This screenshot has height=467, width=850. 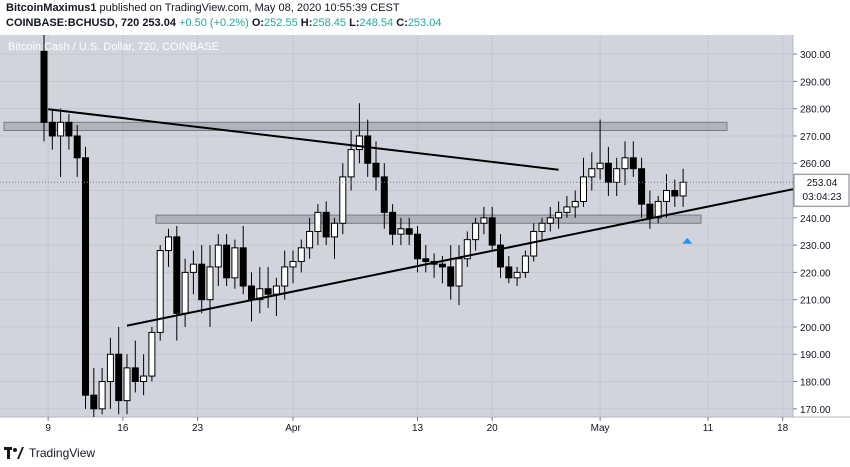 What do you see at coordinates (815, 301) in the screenshot?
I see `y-tick-label: 210.00` at bounding box center [815, 301].